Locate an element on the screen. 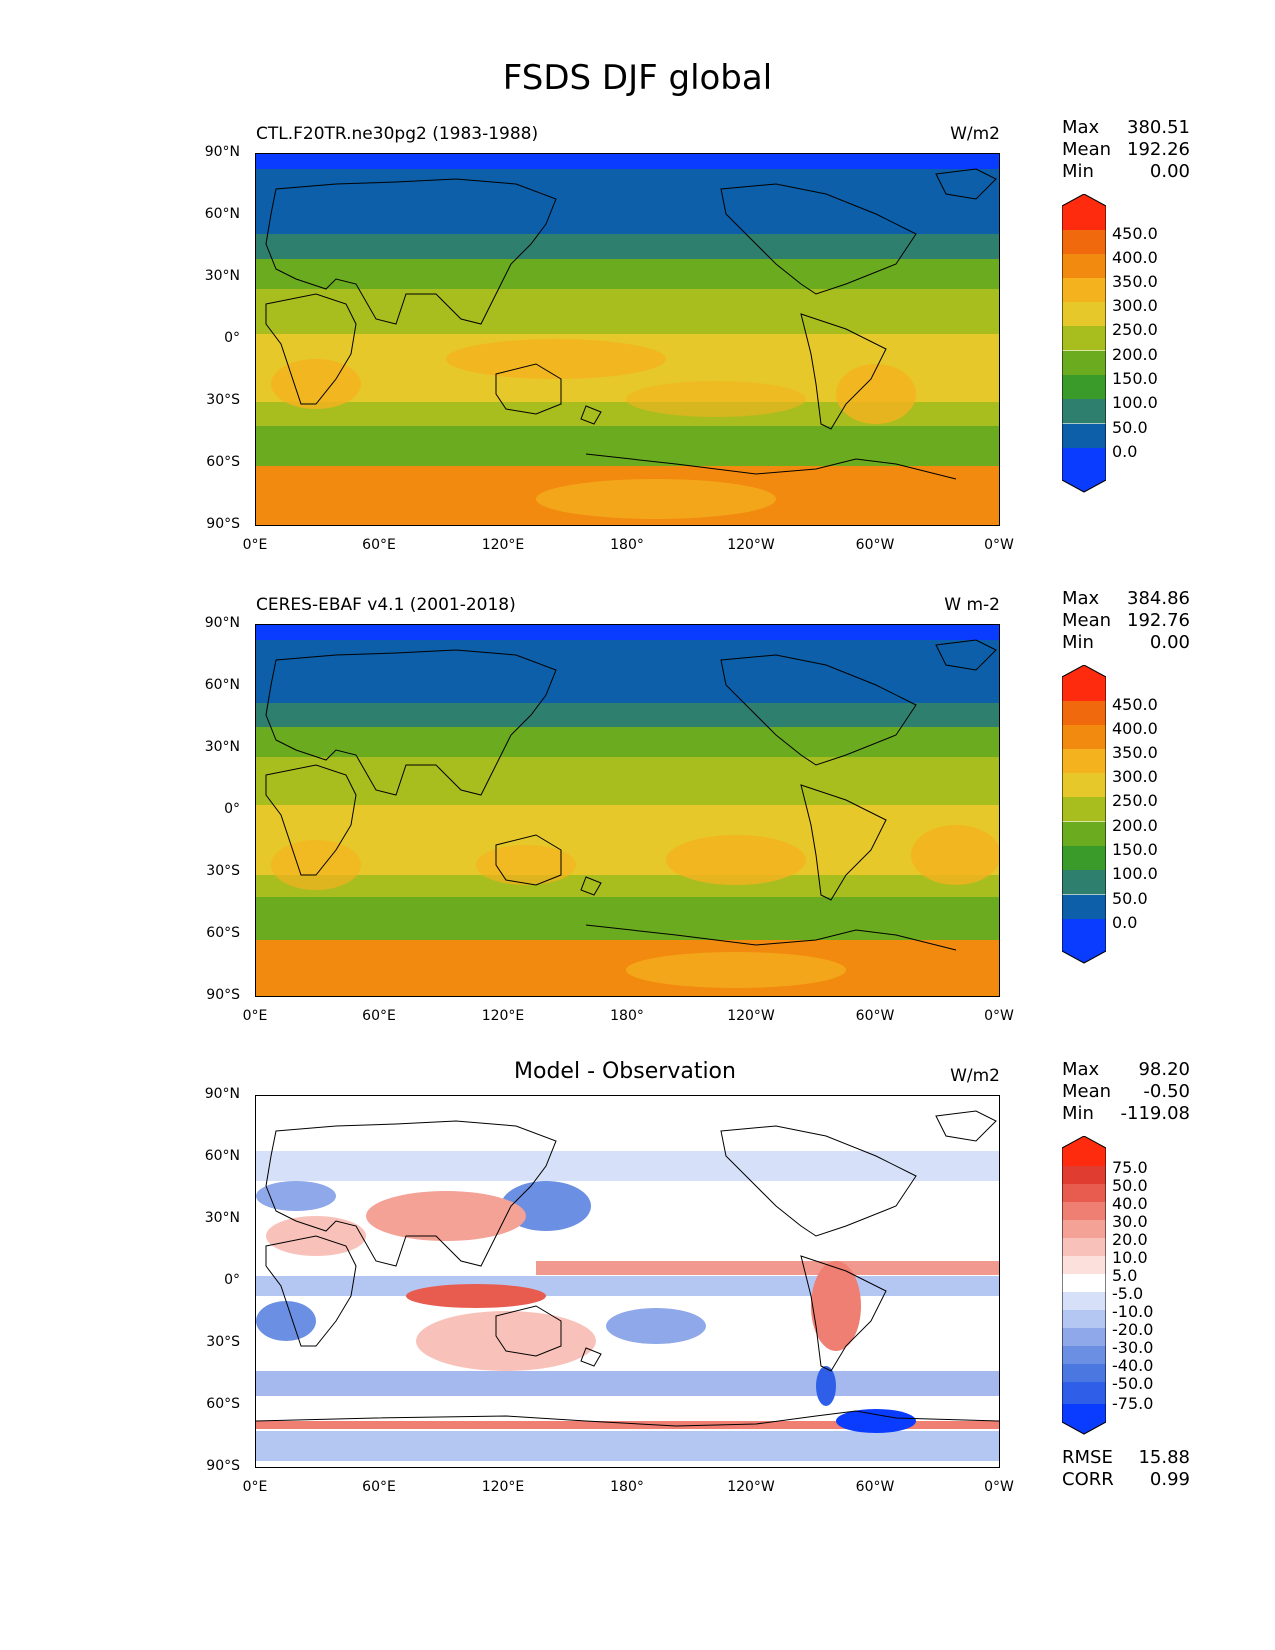 The width and height of the screenshot is (1275, 1650). panel-3-xtick: 120°W is located at coordinates (751, 1487).